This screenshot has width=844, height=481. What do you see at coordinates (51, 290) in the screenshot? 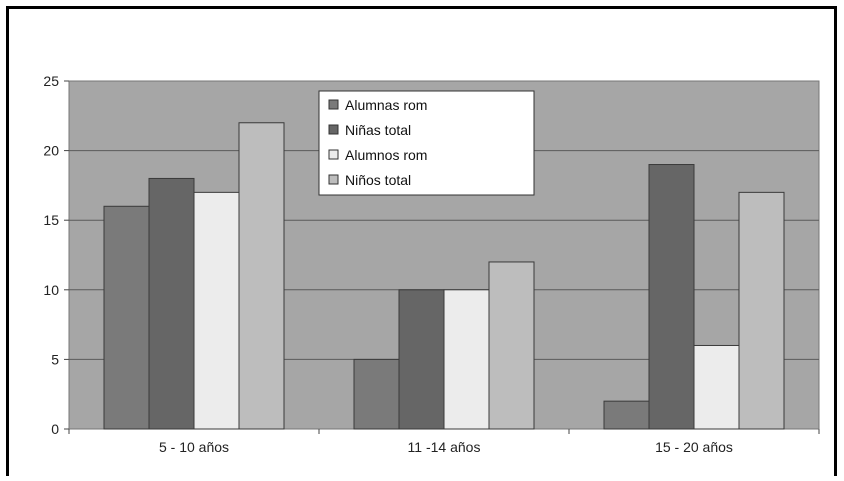
I see `y-tick-label: 10` at bounding box center [51, 290].